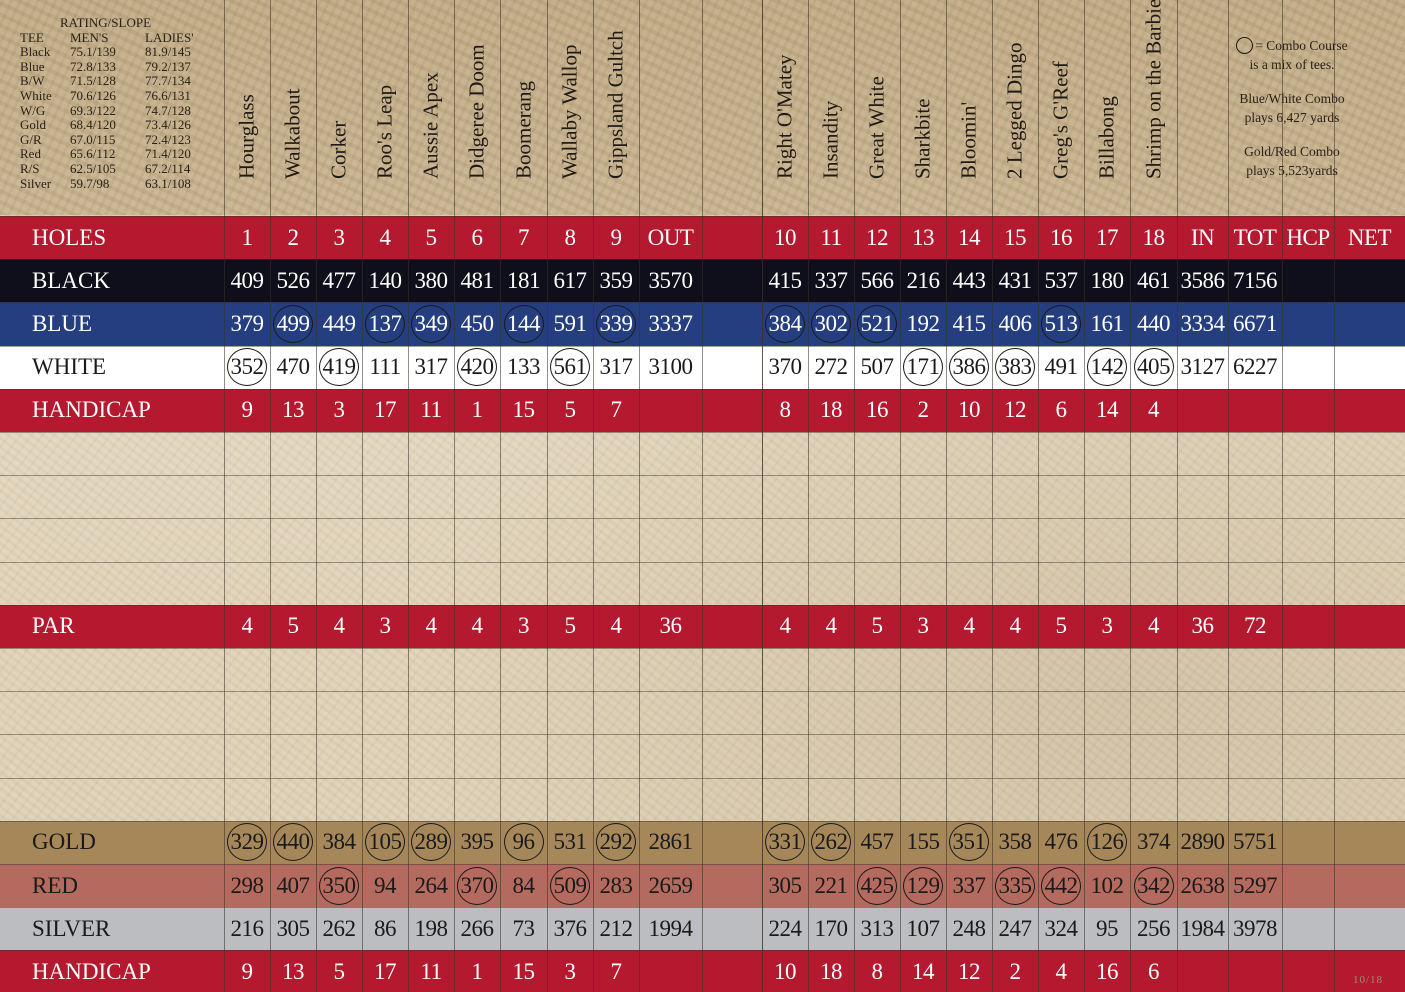  Describe the element at coordinates (524, 410) in the screenshot. I see `cell-value: 15` at that location.